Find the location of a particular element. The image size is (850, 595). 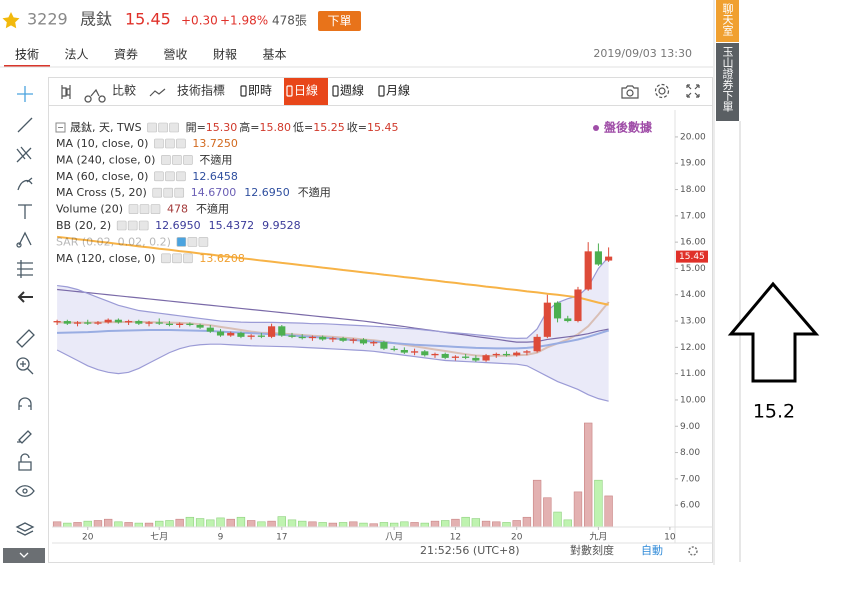

crosshair-tool is located at coordinates (25, 94).